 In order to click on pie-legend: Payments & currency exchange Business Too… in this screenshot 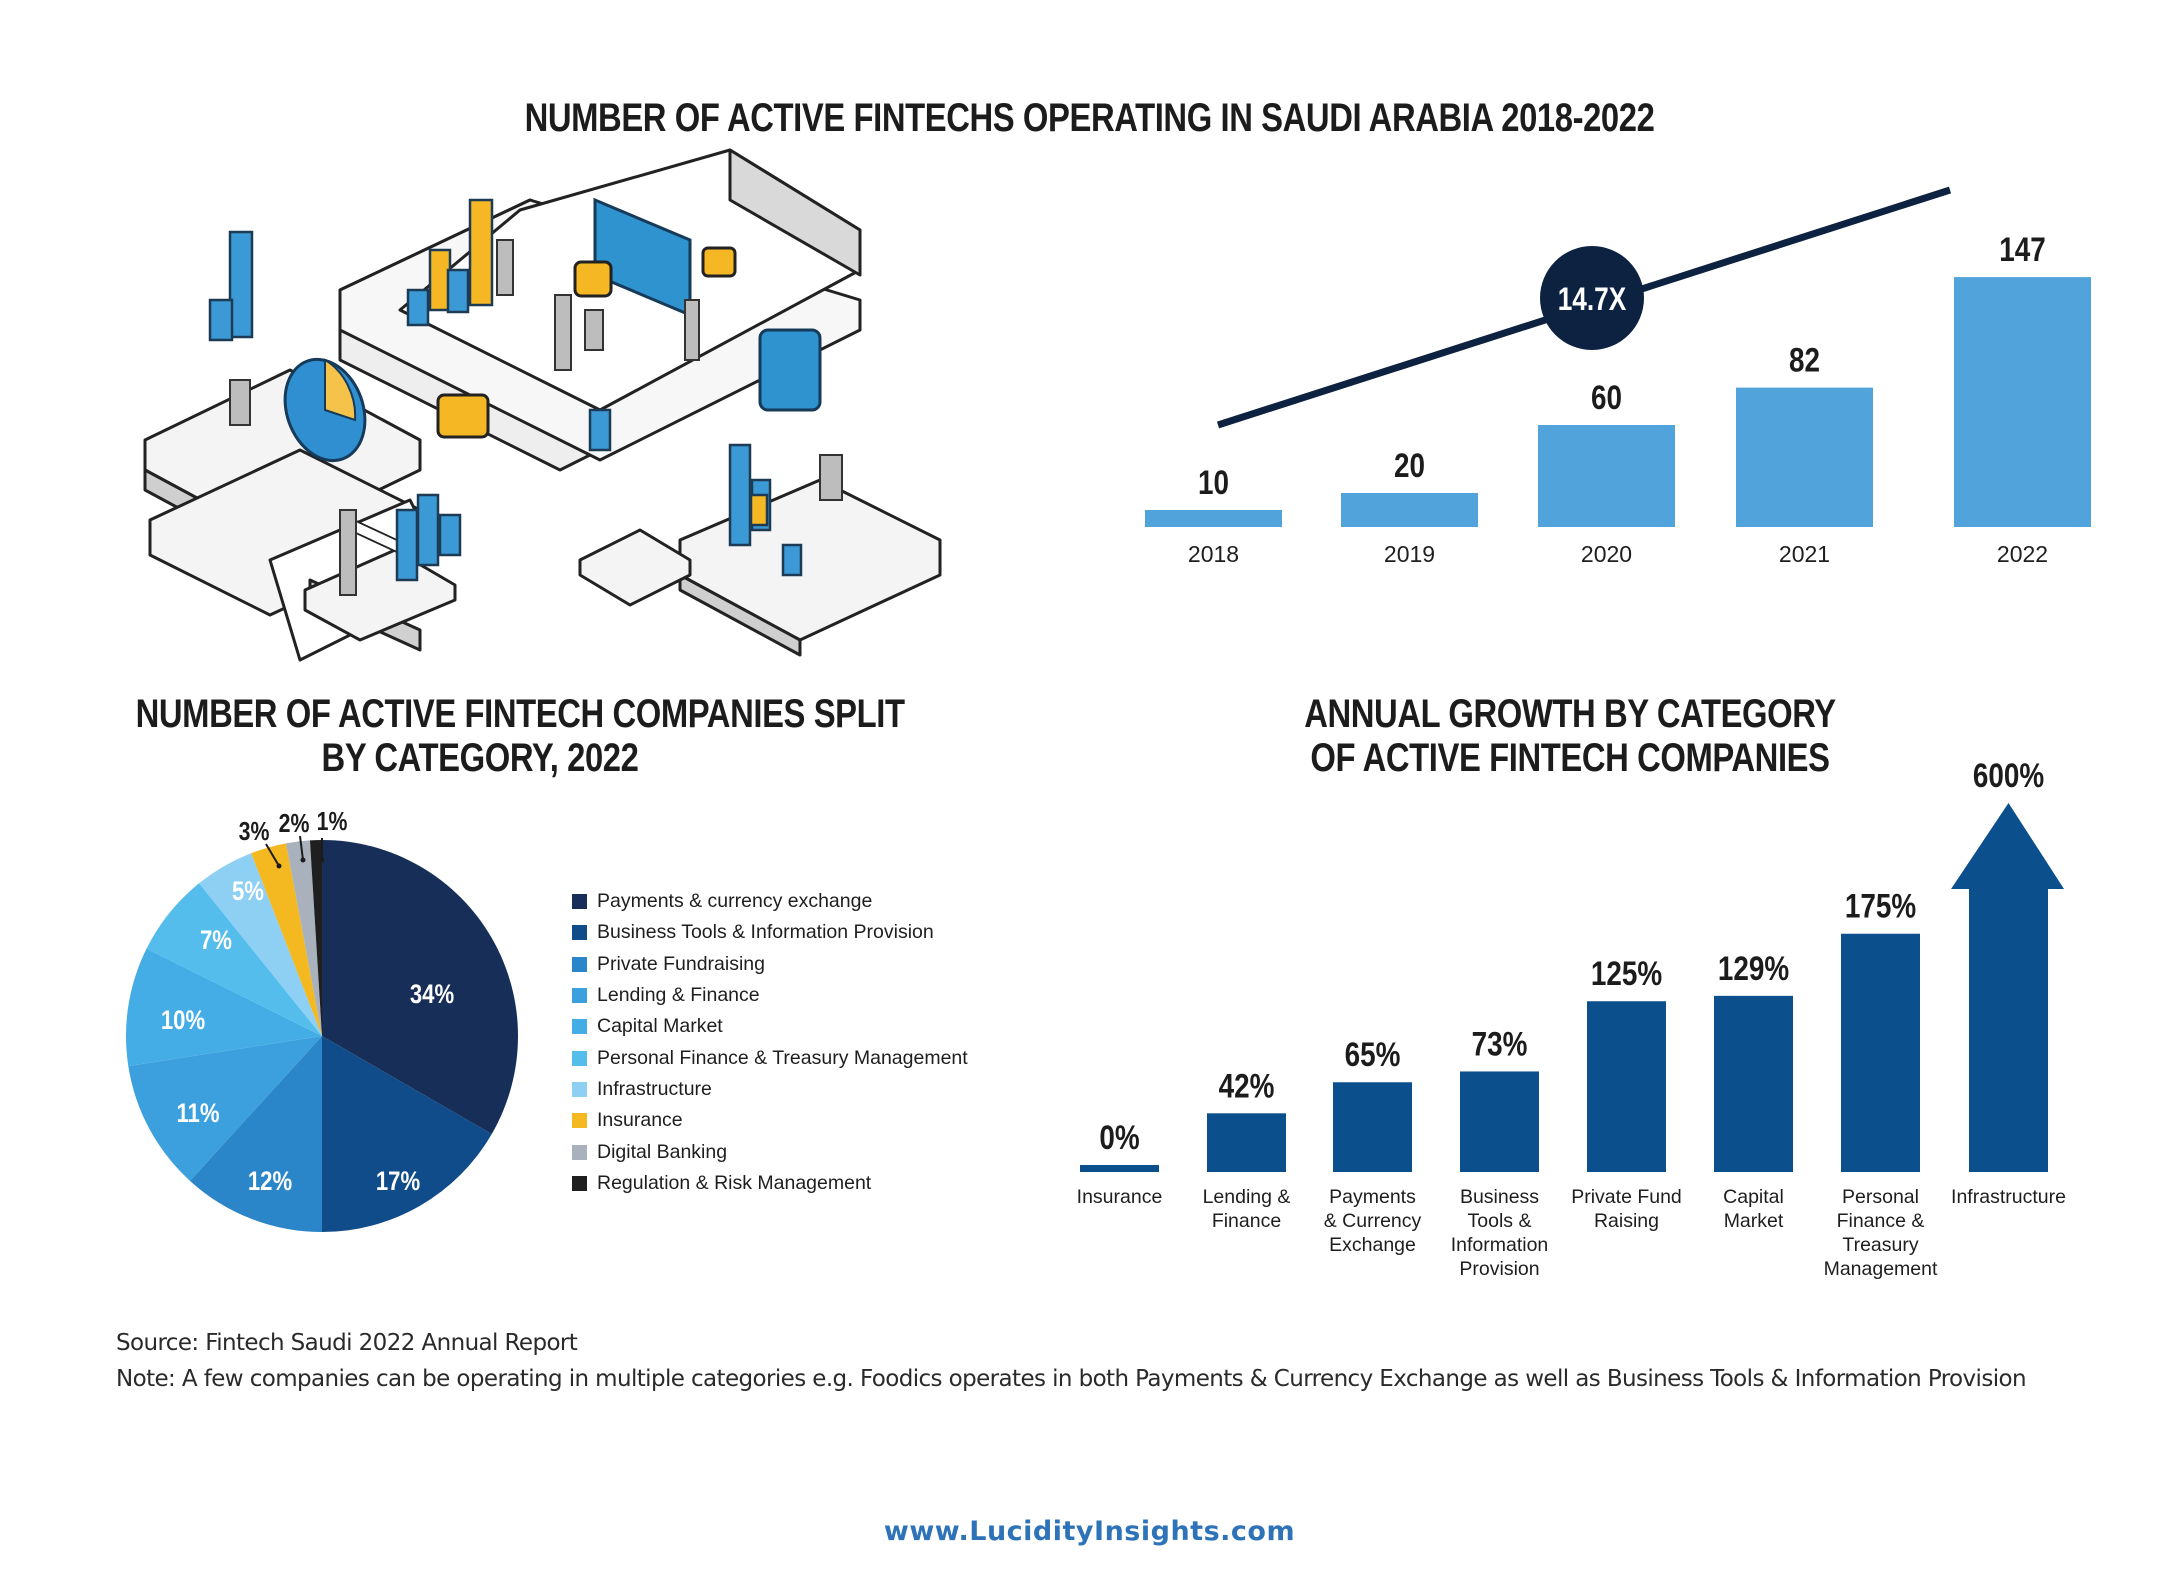, I will do `click(770, 1042)`.